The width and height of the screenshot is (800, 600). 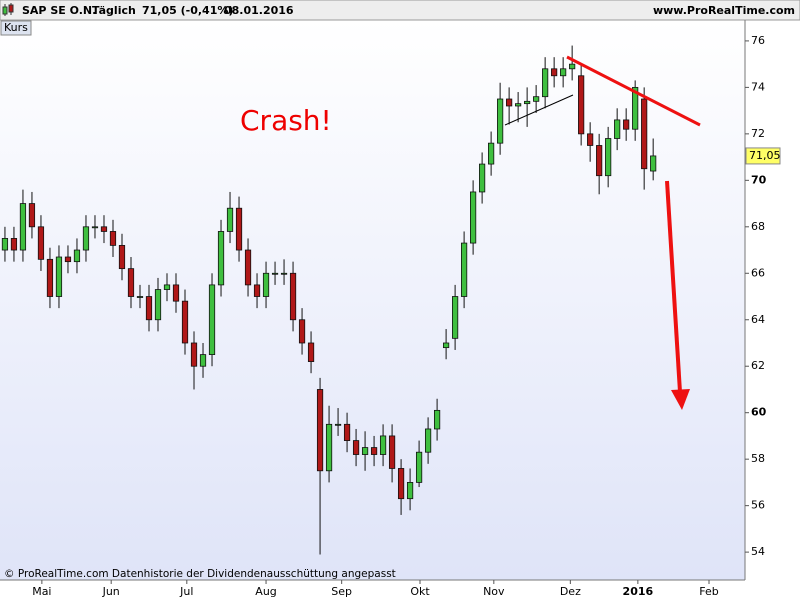 I want to click on y-tick-label: 72, so click(x=758, y=133).